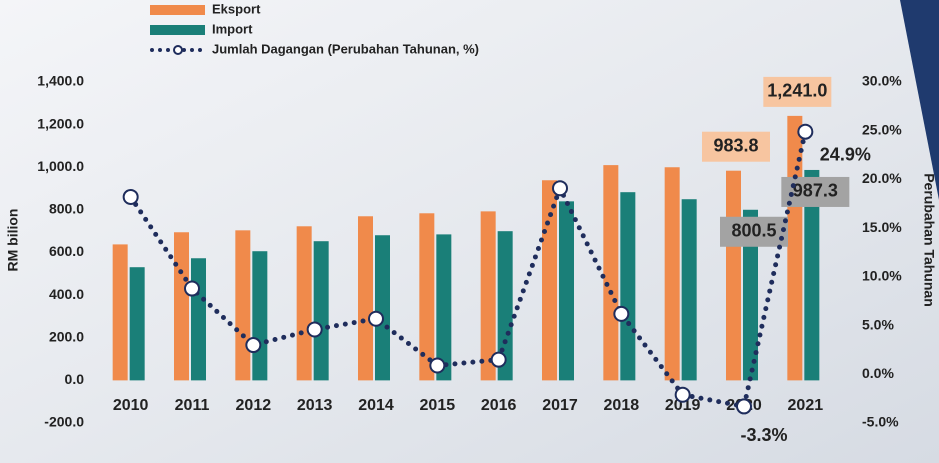  Describe the element at coordinates (878, 373) in the screenshot. I see `y2-tick-label: 0.0%` at that location.